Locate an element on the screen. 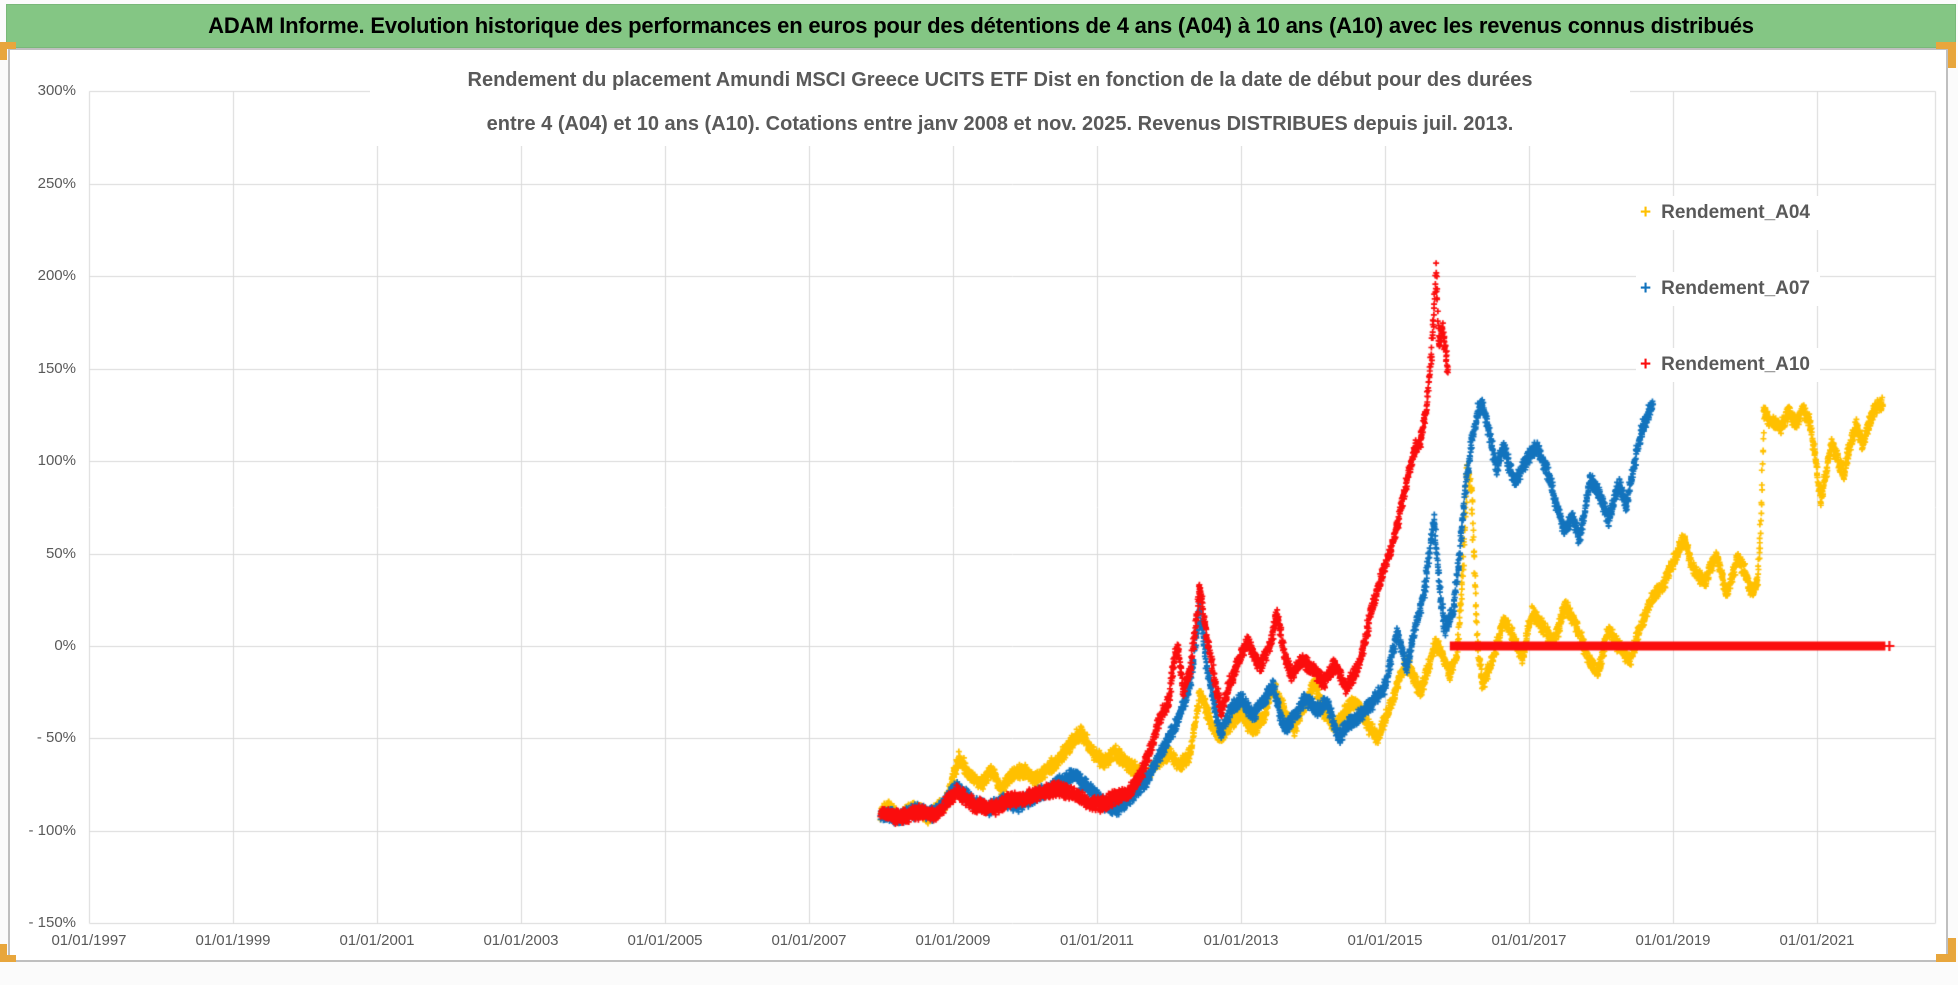 This screenshot has height=985, width=1958. y-axis-tick: 100% is located at coordinates (56, 461).